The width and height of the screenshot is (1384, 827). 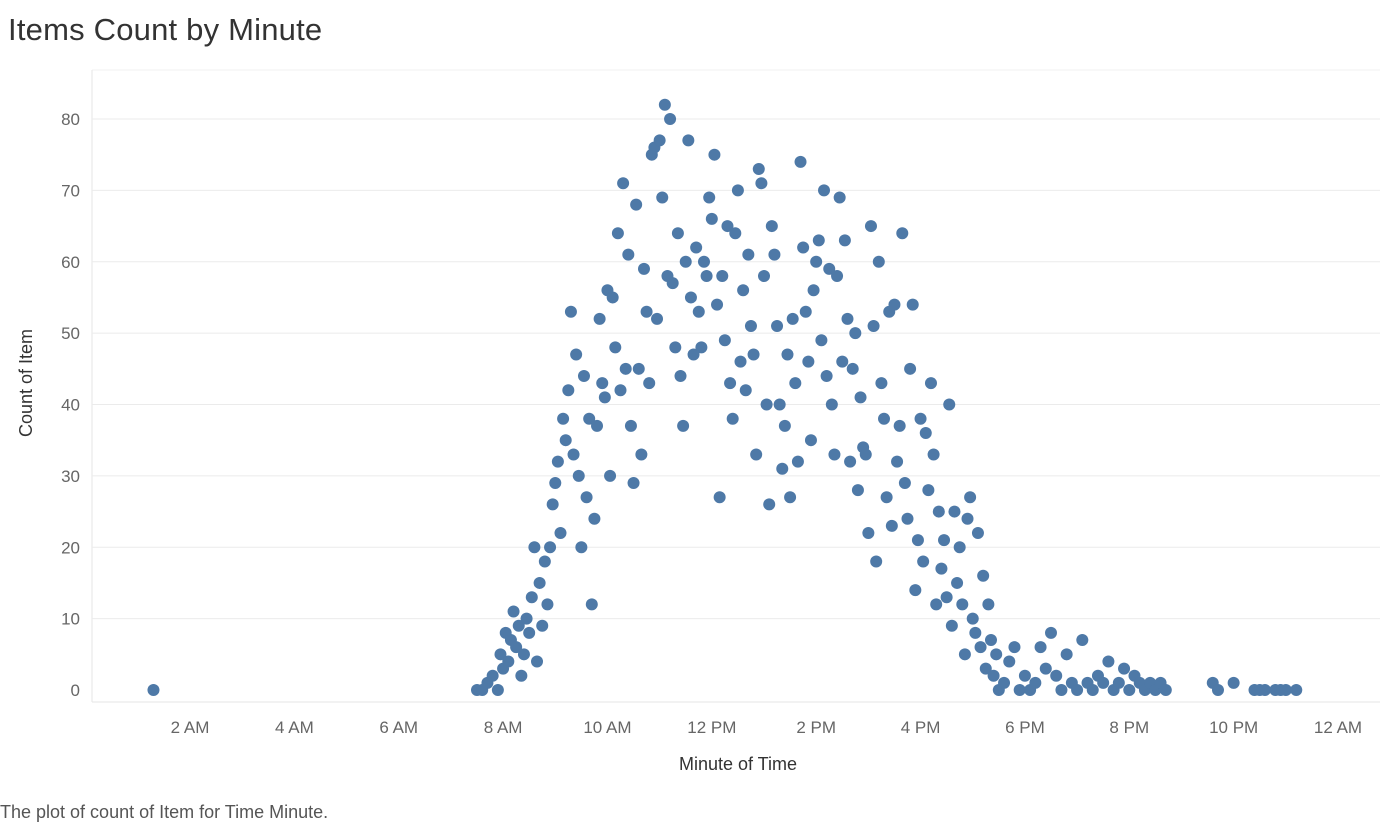 I want to click on y-tick-label: 30, so click(x=70, y=476).